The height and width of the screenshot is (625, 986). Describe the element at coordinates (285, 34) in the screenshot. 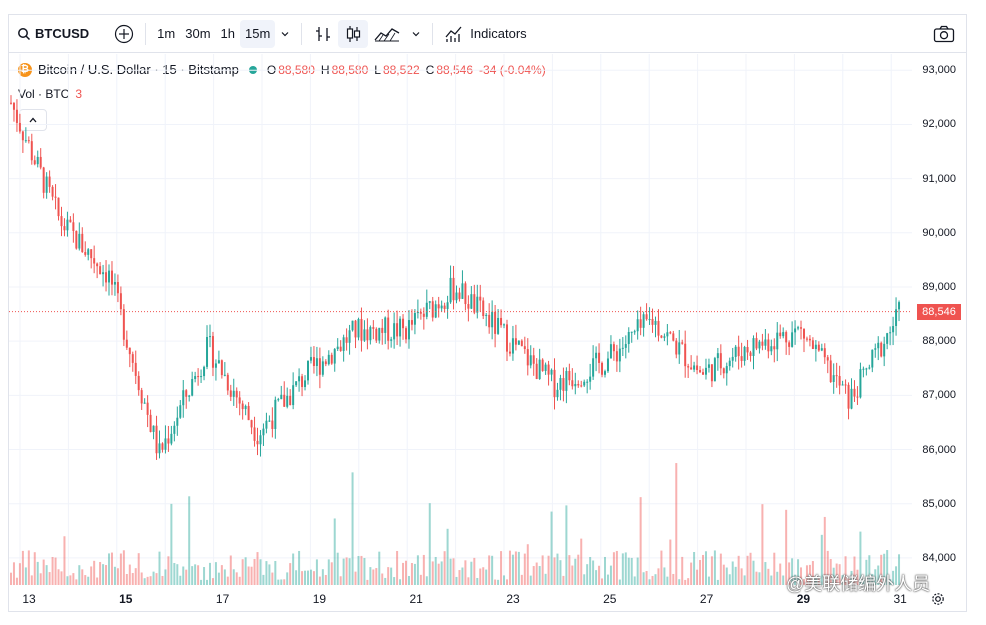

I see `interval-dropdown` at that location.